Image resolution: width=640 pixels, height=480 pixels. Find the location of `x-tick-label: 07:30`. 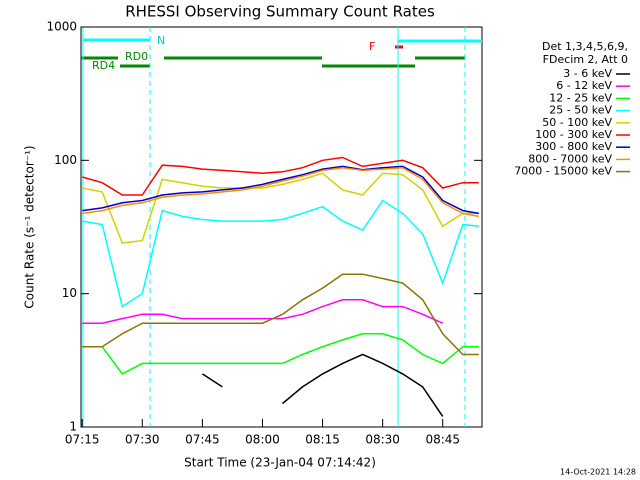

x-tick-label: 07:30 is located at coordinates (142, 440).